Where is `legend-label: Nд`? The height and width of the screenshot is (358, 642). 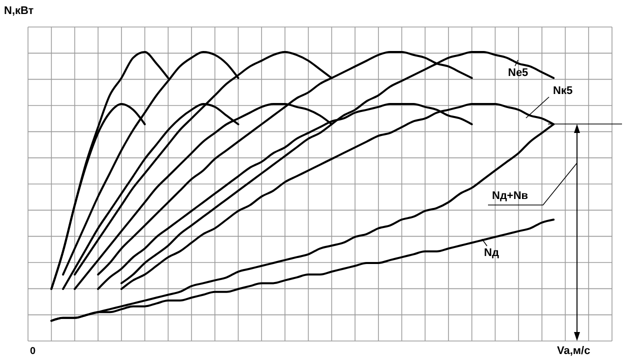 legend-label: Nд is located at coordinates (491, 253).